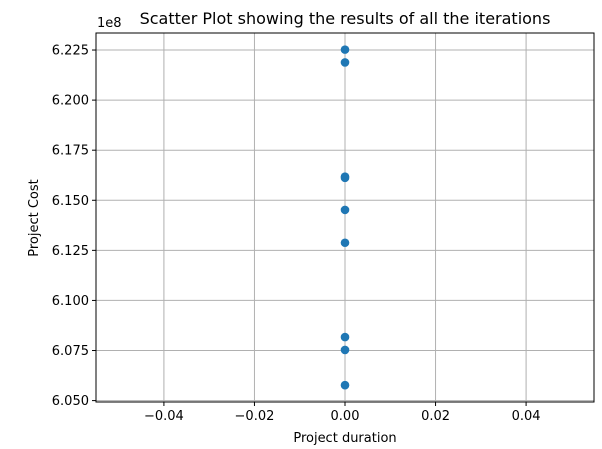 This screenshot has height=449, width=602. Describe the element at coordinates (70, 201) in the screenshot. I see `y-tick-label: 6.150` at that location.